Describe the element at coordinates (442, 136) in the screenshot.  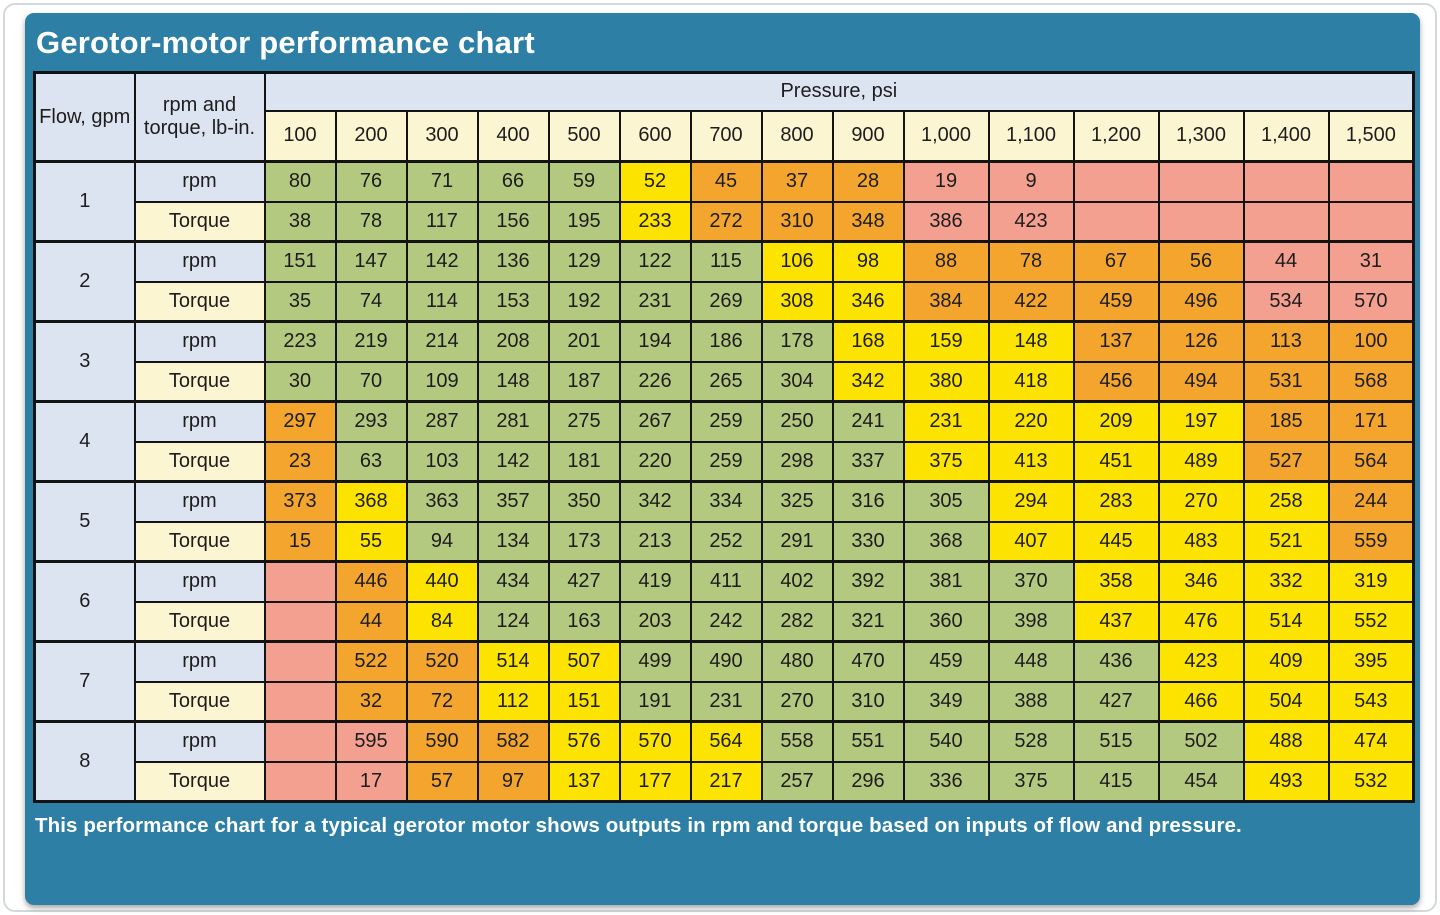
I see `pressure-column-header: 300` at that location.